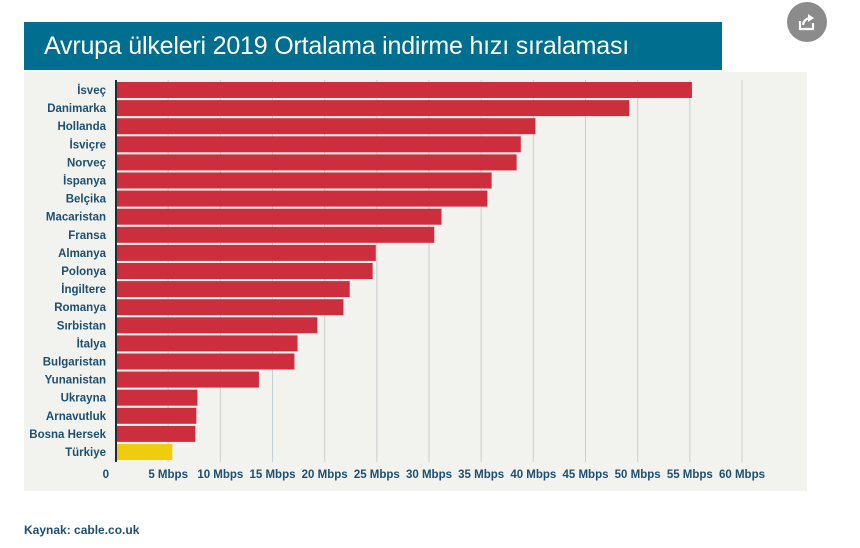  I want to click on x-tick-label: 10 Mbps, so click(220, 475).